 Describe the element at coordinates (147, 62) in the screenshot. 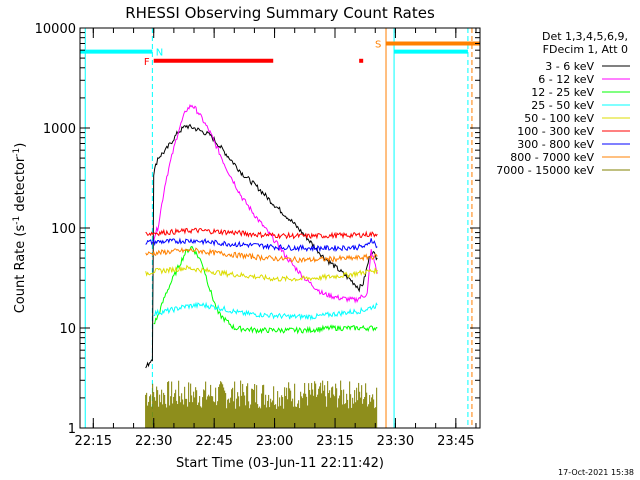

I see `flag-label: F` at that location.